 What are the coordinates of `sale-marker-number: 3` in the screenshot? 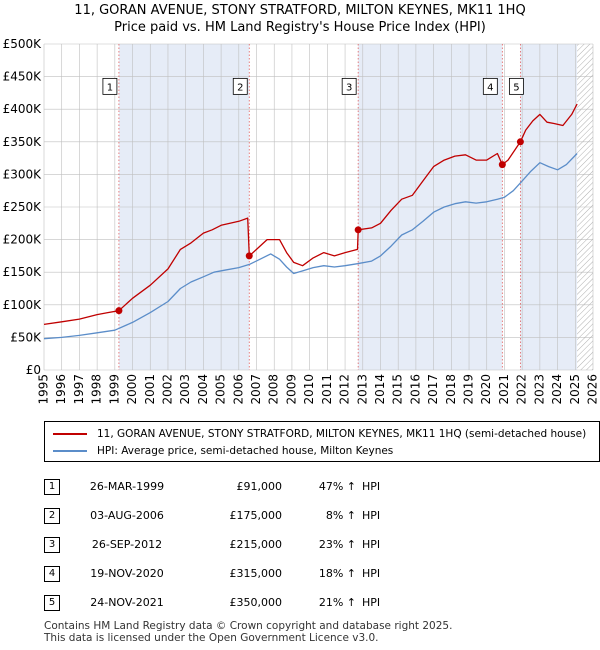 It's located at (349, 87).